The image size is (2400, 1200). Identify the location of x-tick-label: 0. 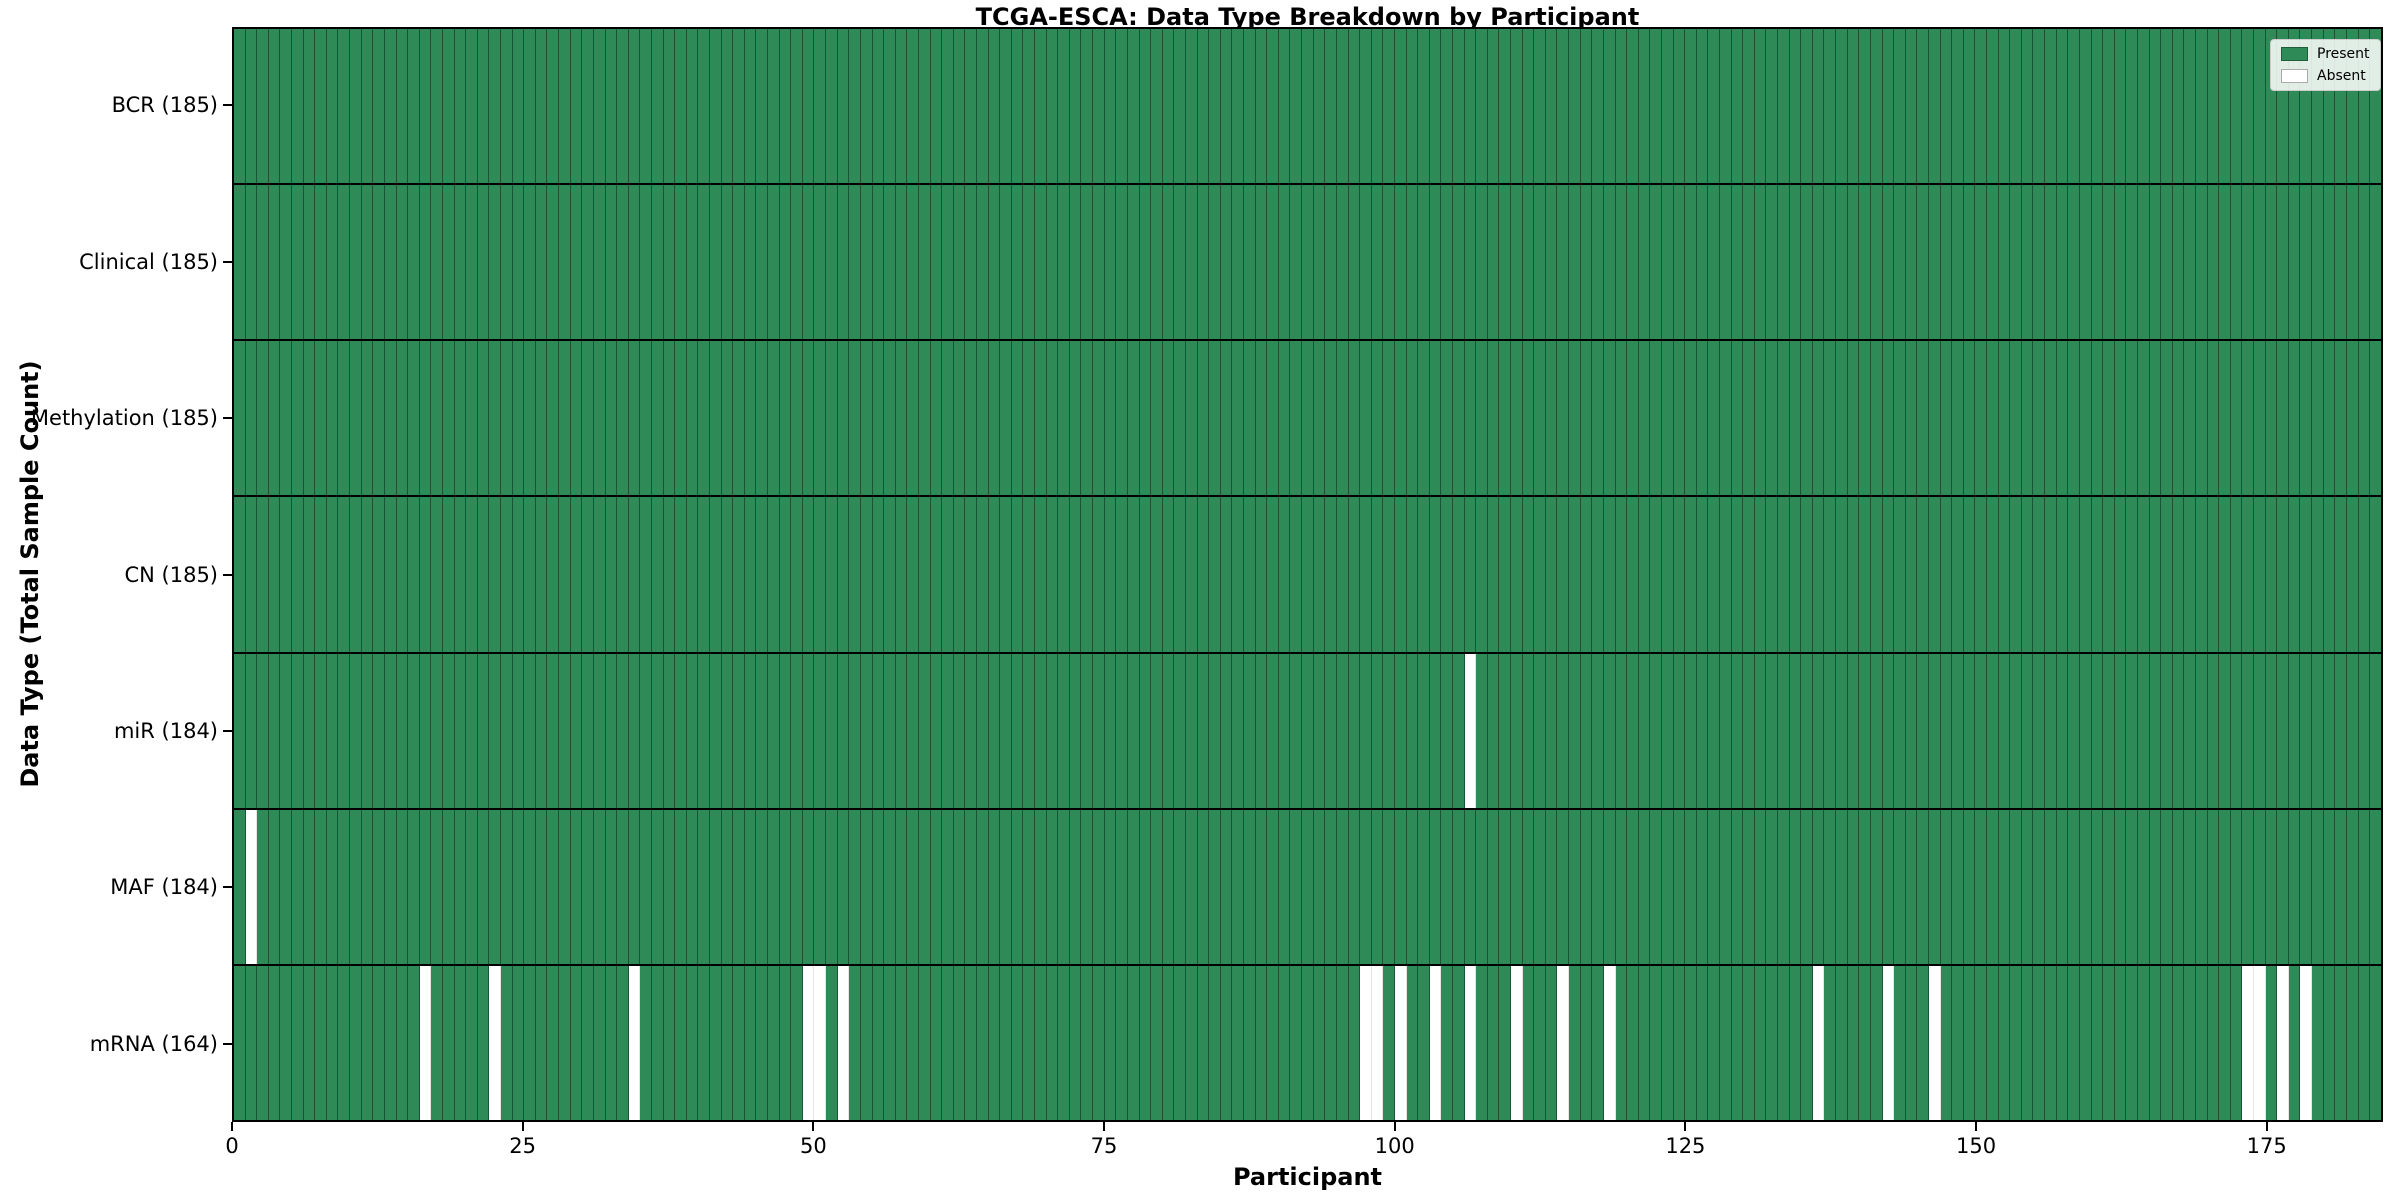
(232, 1146).